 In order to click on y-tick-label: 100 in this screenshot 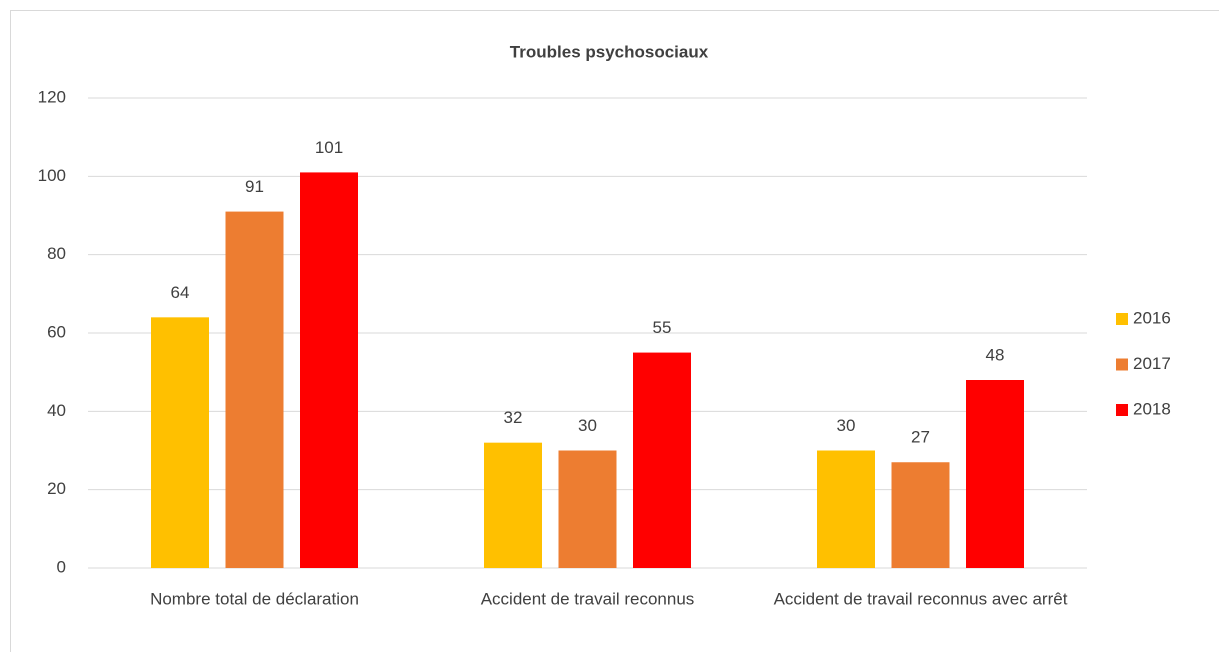, I will do `click(52, 175)`.